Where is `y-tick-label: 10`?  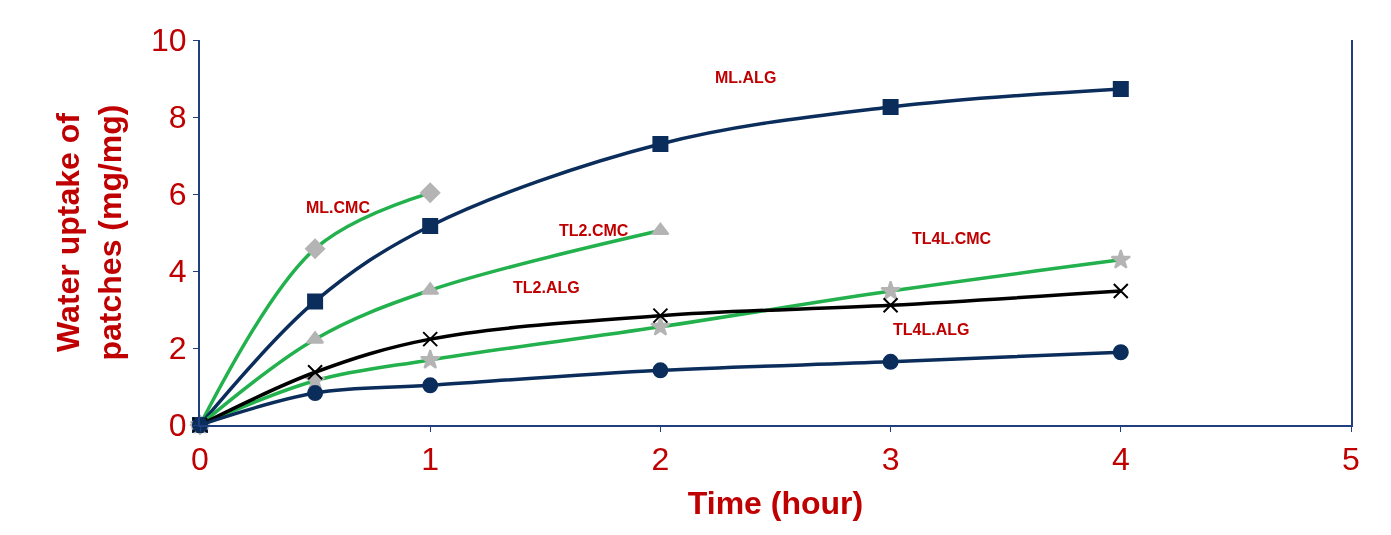
y-tick-label: 10 is located at coordinates (169, 40).